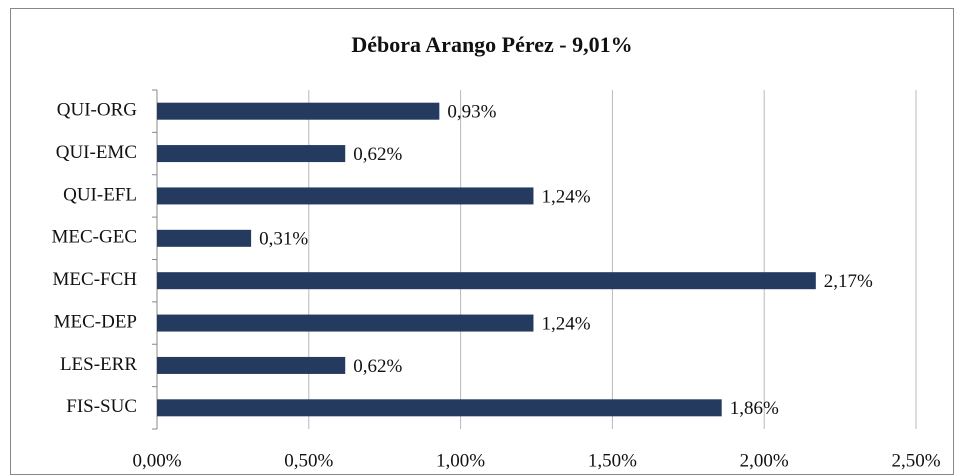  What do you see at coordinates (283, 239) in the screenshot?
I see `value-label: 0,31%` at bounding box center [283, 239].